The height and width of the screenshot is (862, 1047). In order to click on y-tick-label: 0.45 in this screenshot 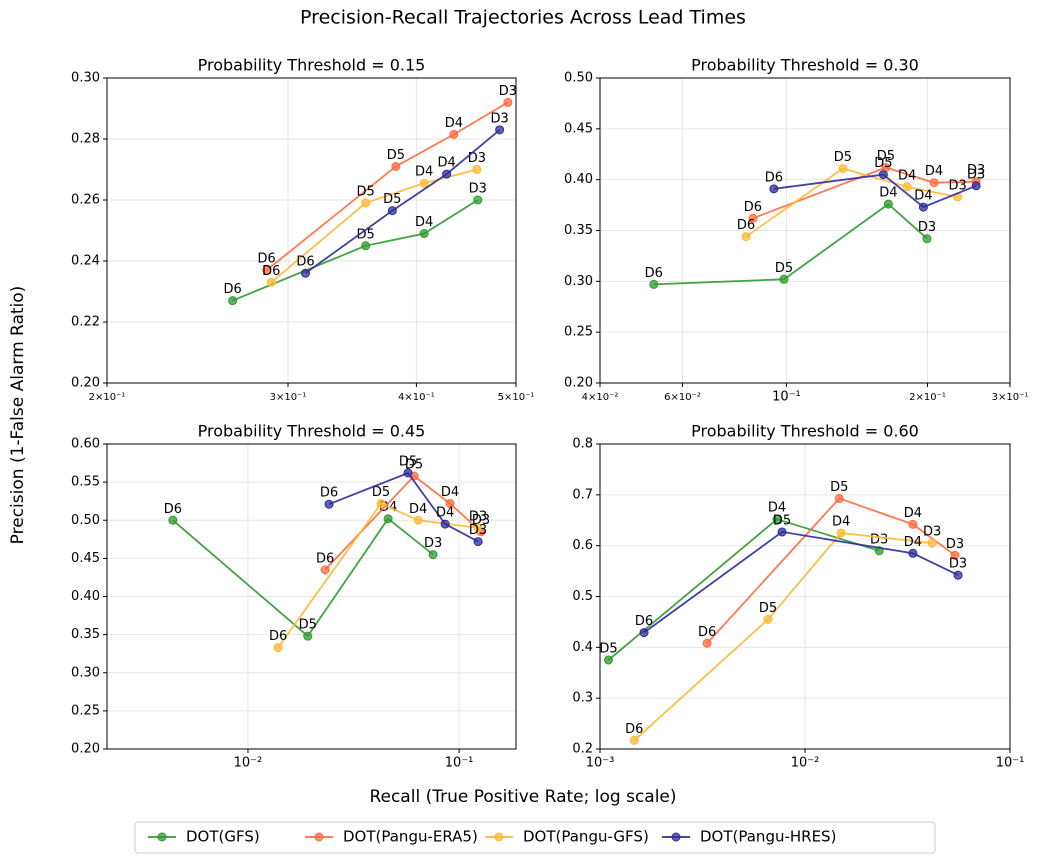, I will do `click(85, 558)`.